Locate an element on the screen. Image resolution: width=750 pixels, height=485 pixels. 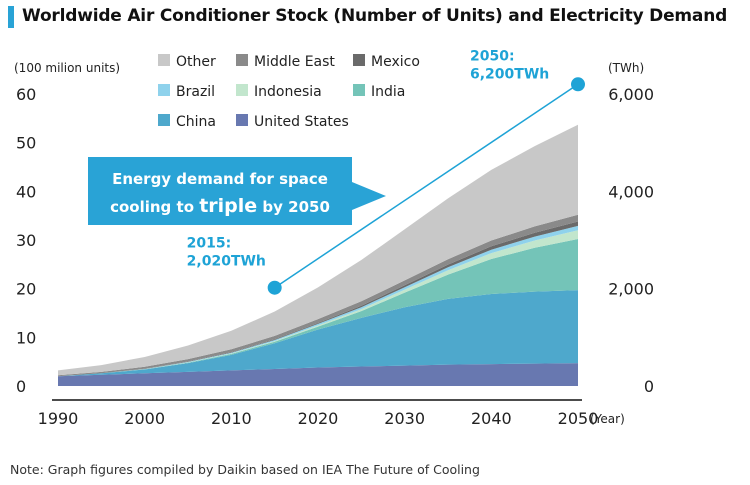
x-axis: 1990 2000 2010 2020 2030 2040 2050(Year) is located at coordinates (331, 413).